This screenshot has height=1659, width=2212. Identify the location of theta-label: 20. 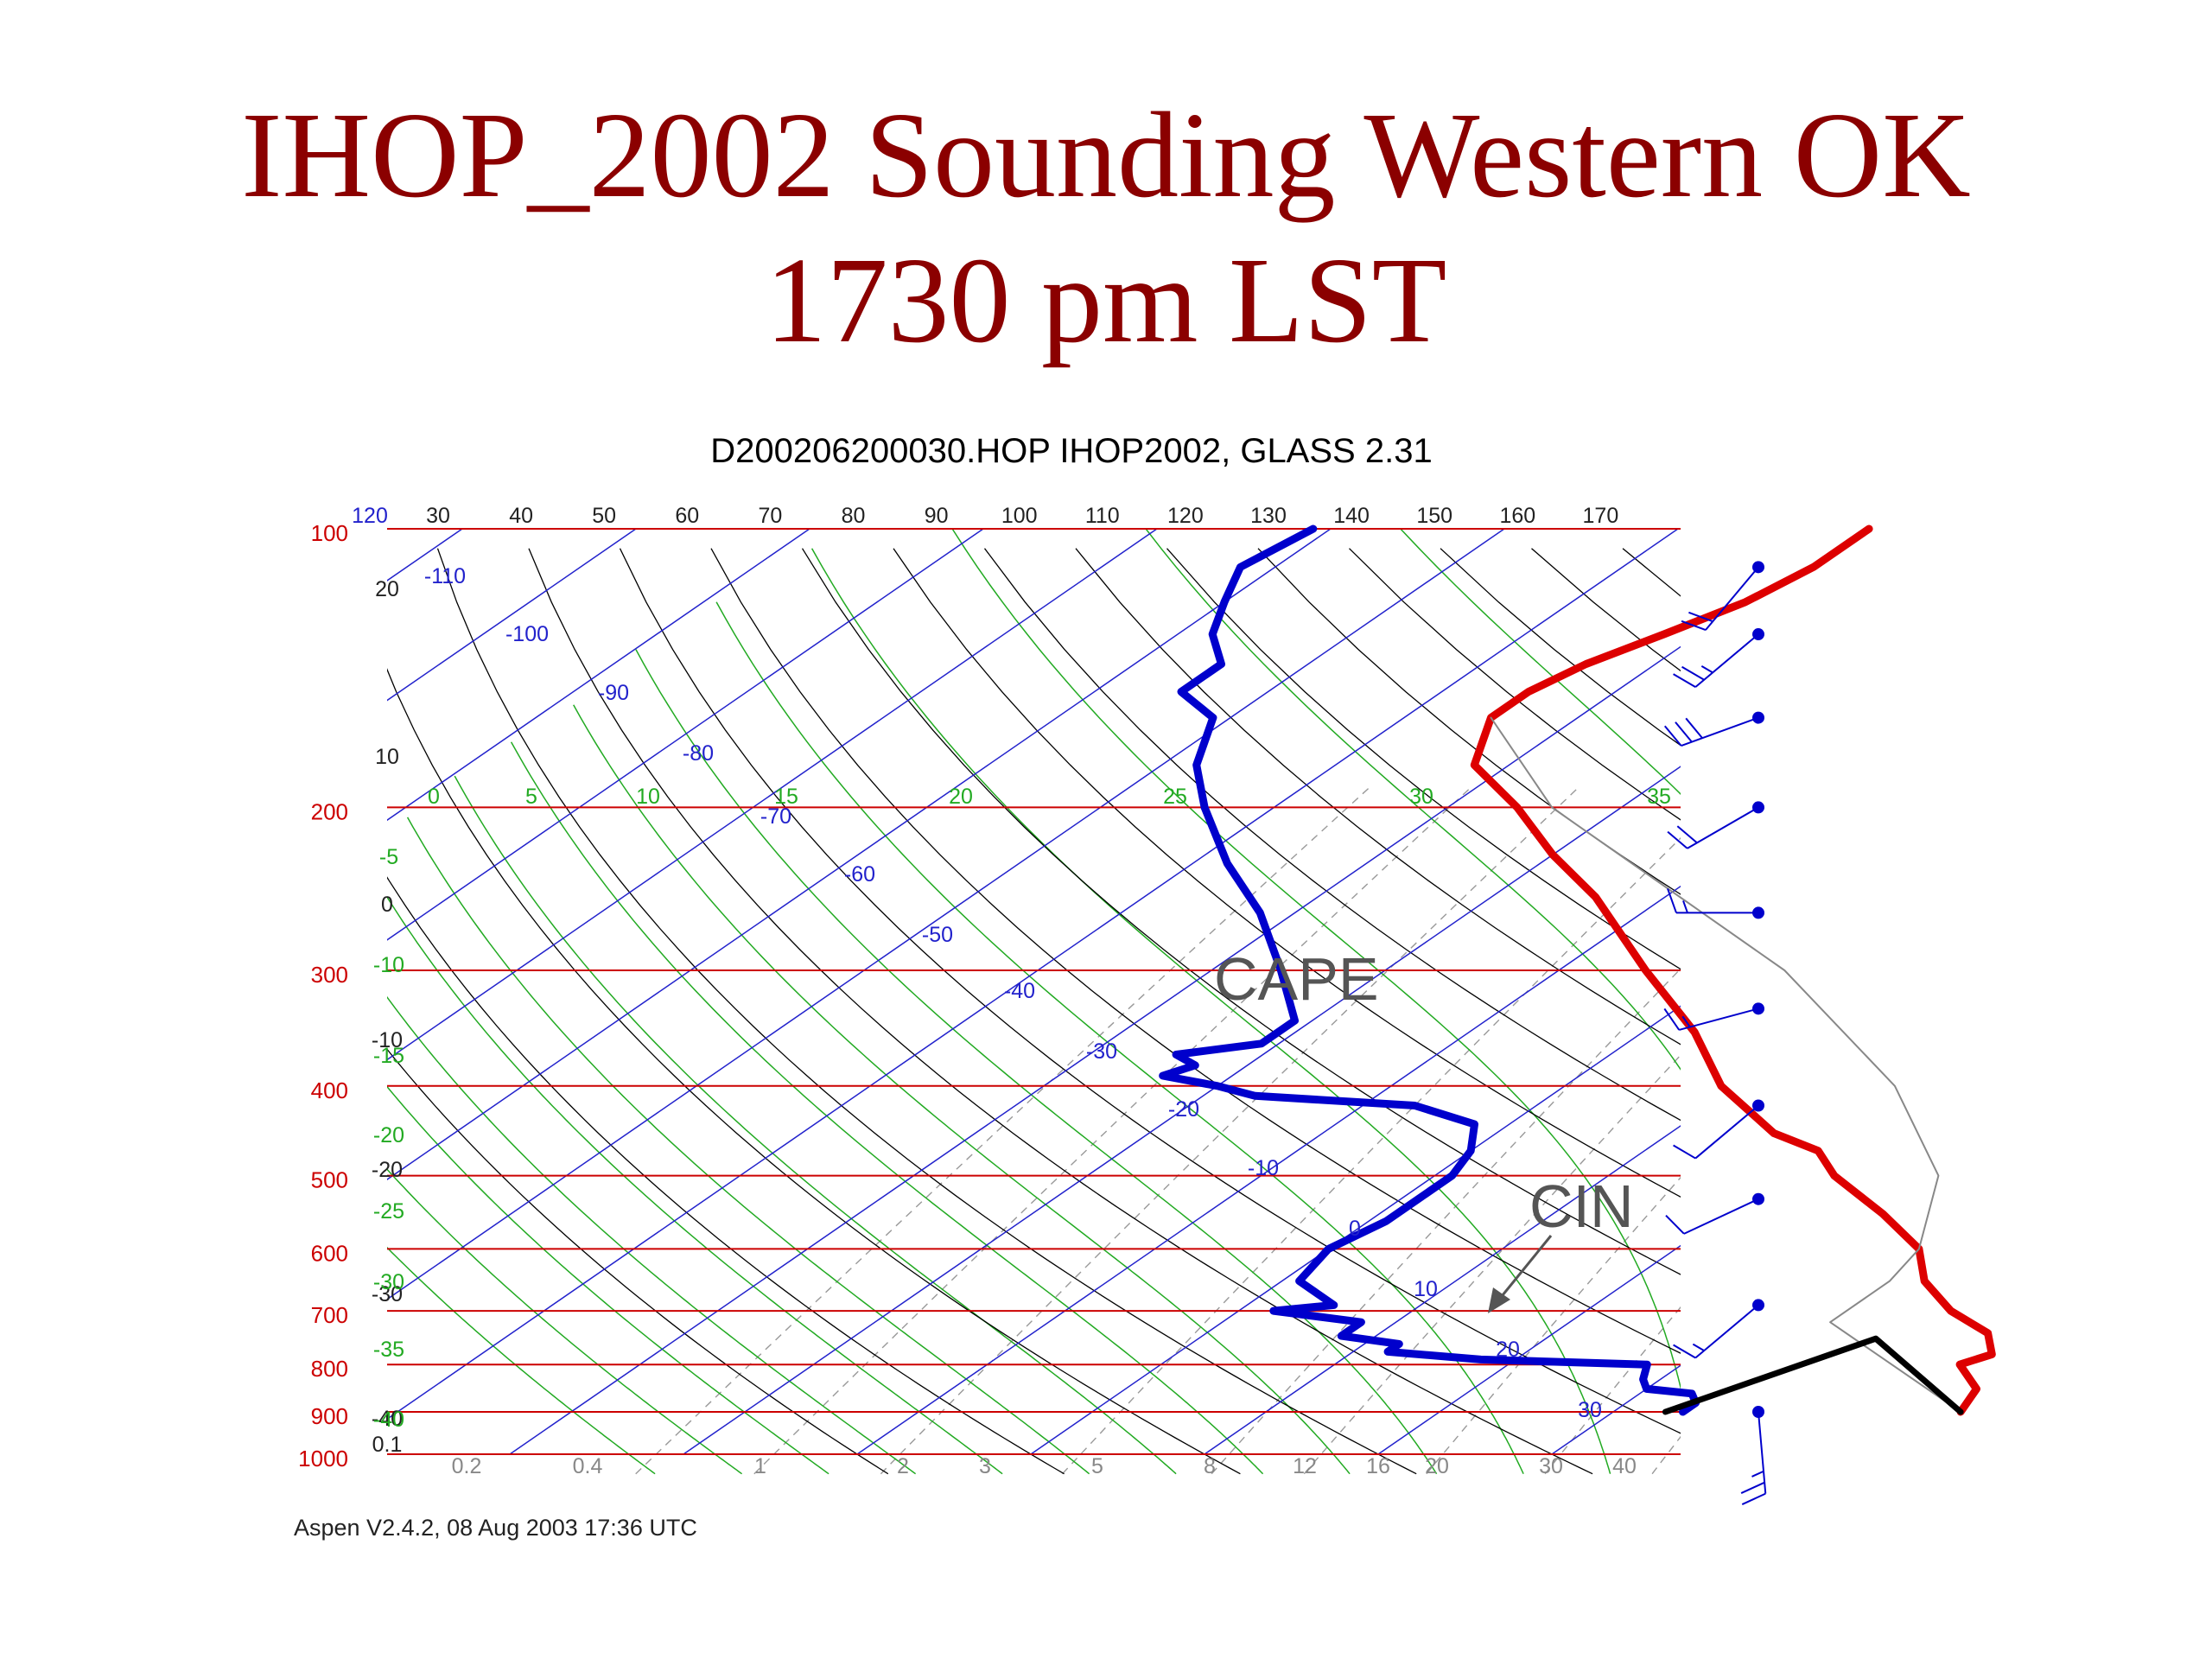
(961, 797).